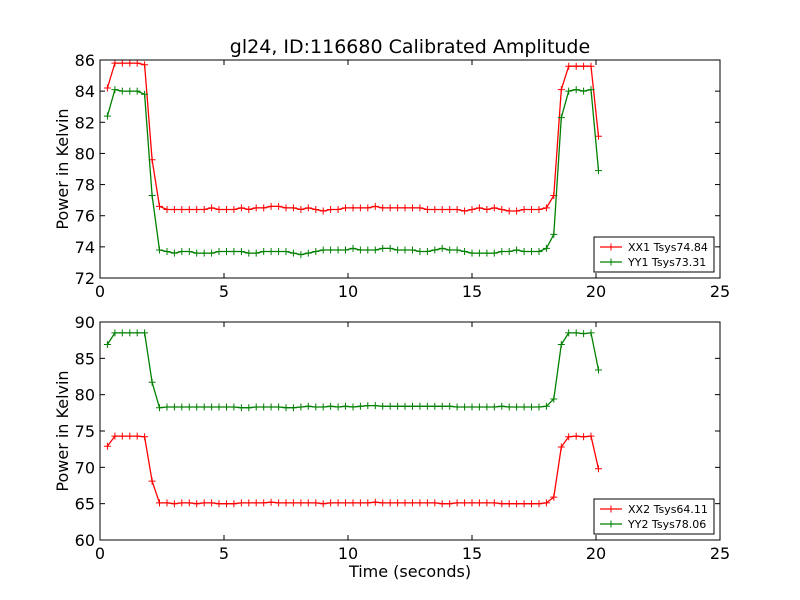  I want to click on panel2-legend-label-1: XX2 Tsys64.11, so click(668, 509).